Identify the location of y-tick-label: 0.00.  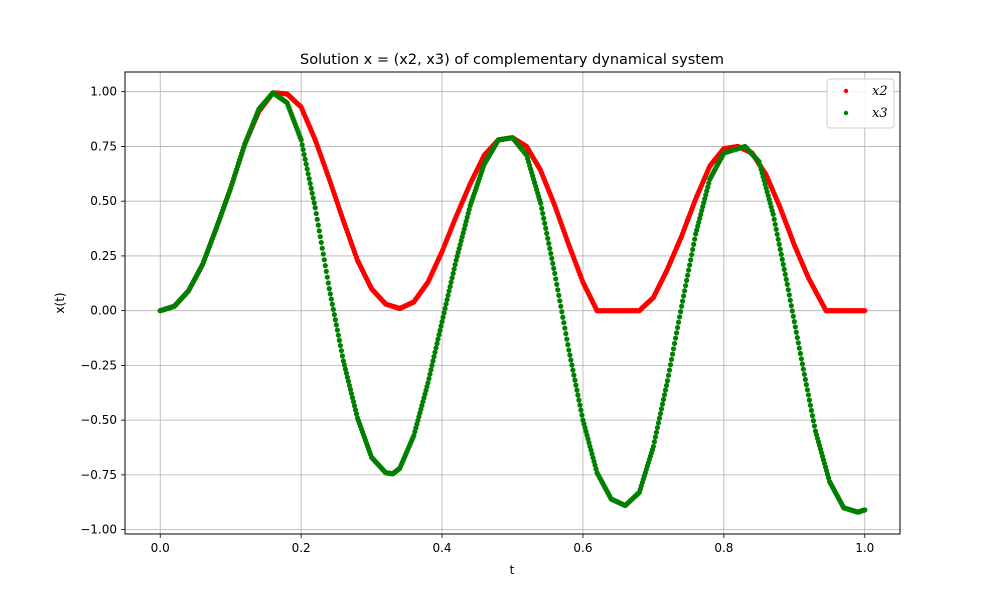
(103, 311).